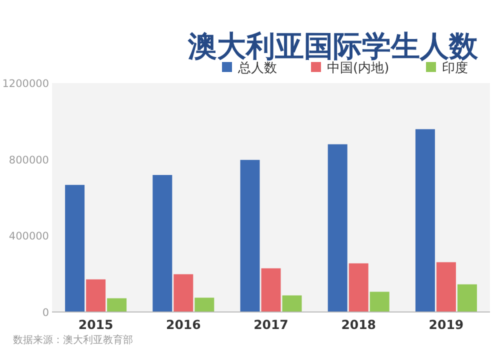 The width and height of the screenshot is (500, 362). Describe the element at coordinates (25, 84) in the screenshot. I see `y-tick-label: 1200000` at that location.